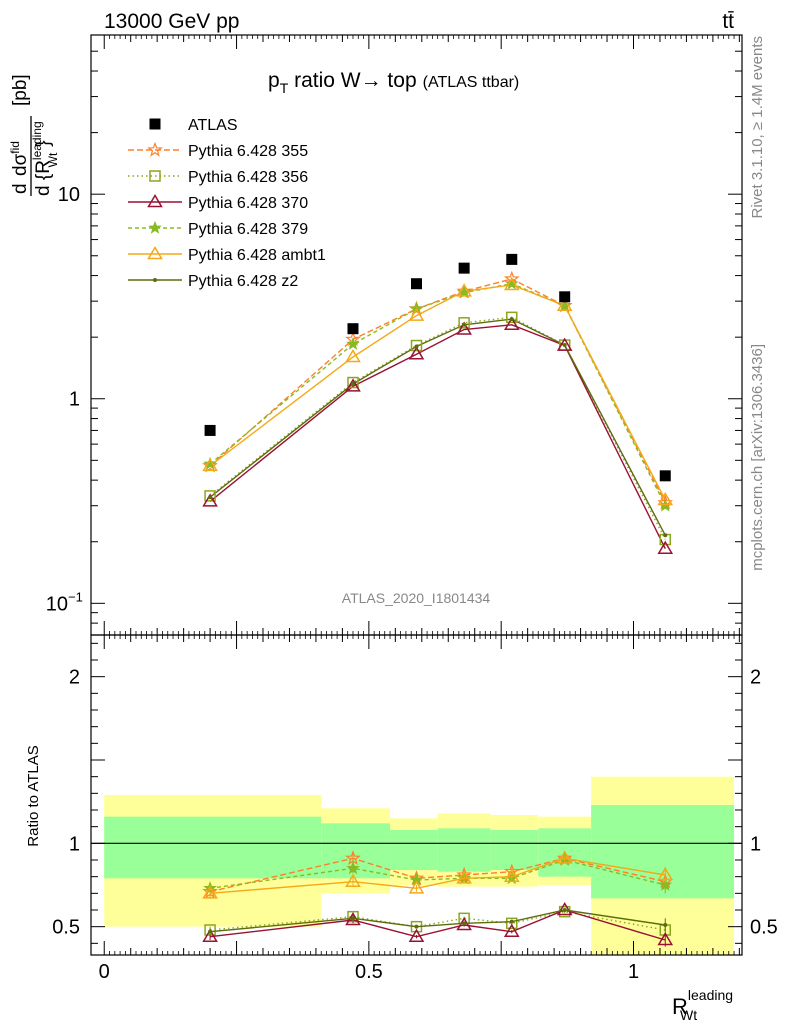  Describe the element at coordinates (471, 82) in the screenshot. I see `title-small: (ATLAS ttbar)` at that location.